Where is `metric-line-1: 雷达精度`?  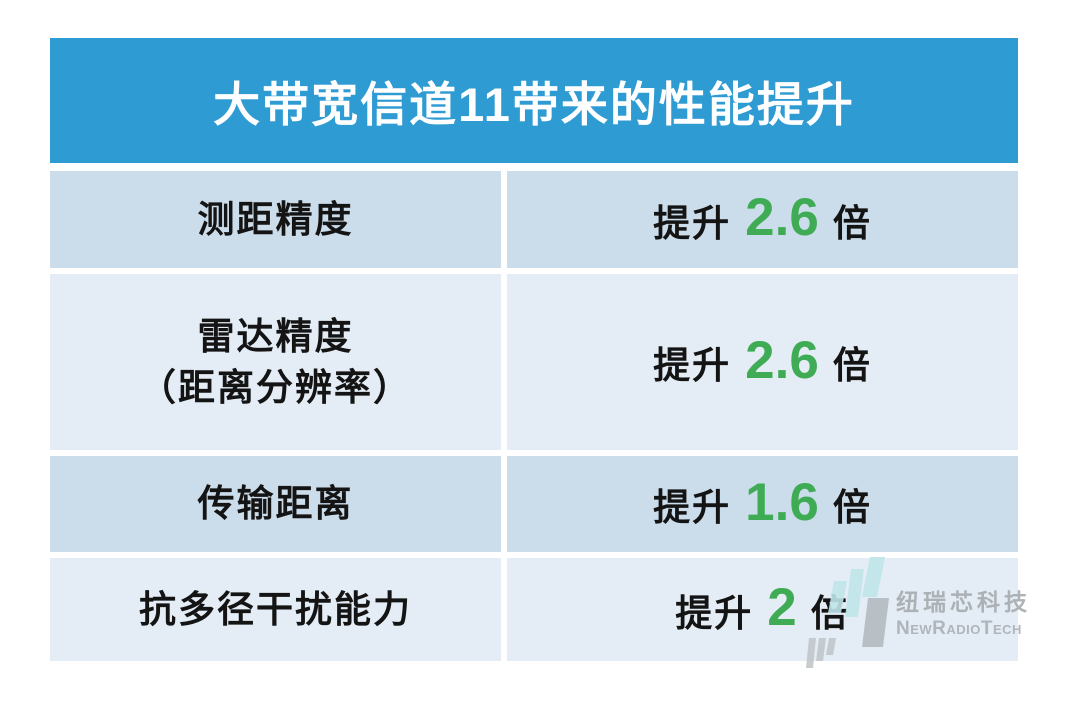
metric-line-1: 雷达精度 is located at coordinates (275, 336).